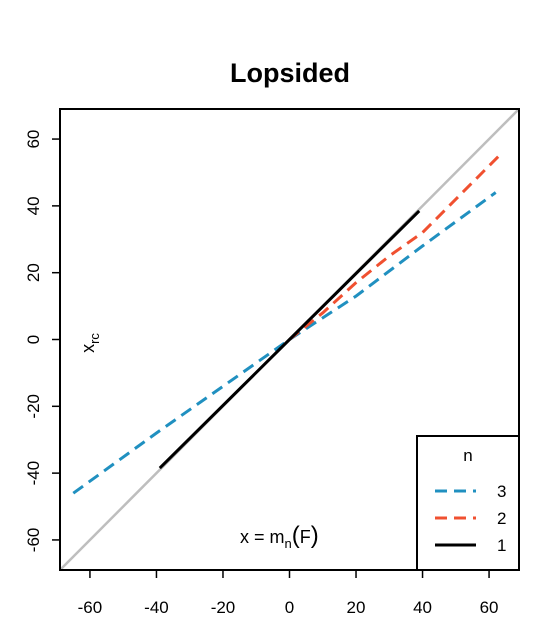 The width and height of the screenshot is (540, 630). I want to click on y-axis-label-base: x, so click(88, 348).